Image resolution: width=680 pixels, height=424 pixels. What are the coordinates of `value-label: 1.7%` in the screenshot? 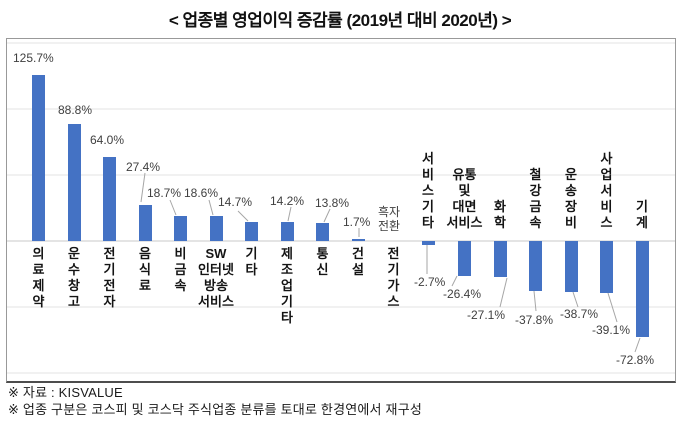 It's located at (357, 222).